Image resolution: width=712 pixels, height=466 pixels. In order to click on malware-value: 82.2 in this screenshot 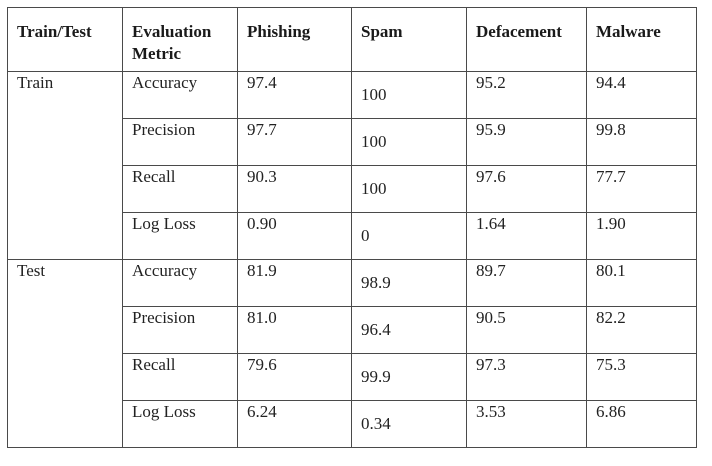, I will do `click(641, 330)`.